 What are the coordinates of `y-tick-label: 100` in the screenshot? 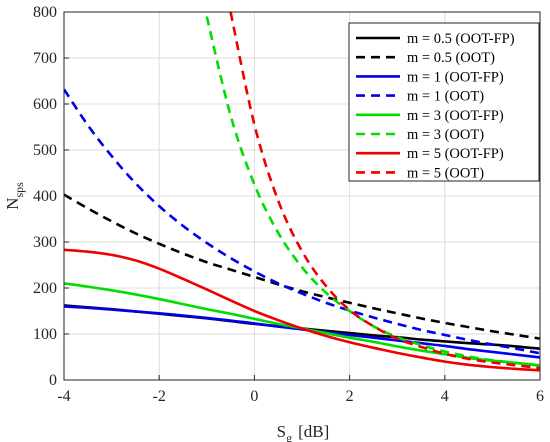 It's located at (45, 334).